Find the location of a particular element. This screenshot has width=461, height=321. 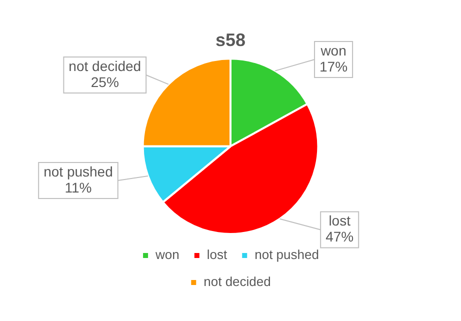

slice-label: not decided is located at coordinates (105, 66).